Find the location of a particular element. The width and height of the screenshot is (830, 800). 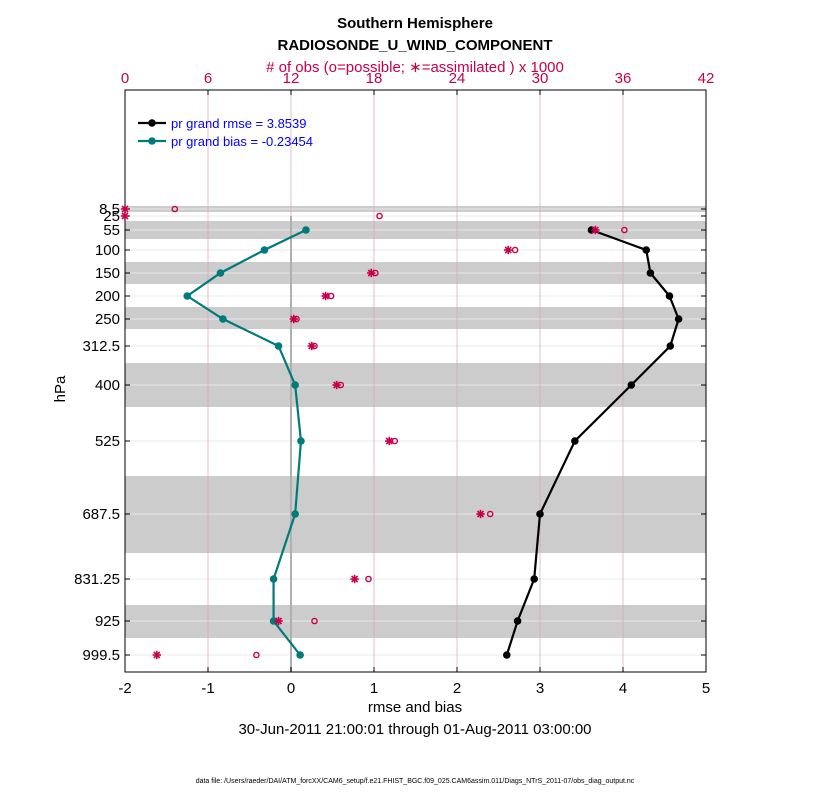

y-tick-label: 150 is located at coordinates (107, 273).